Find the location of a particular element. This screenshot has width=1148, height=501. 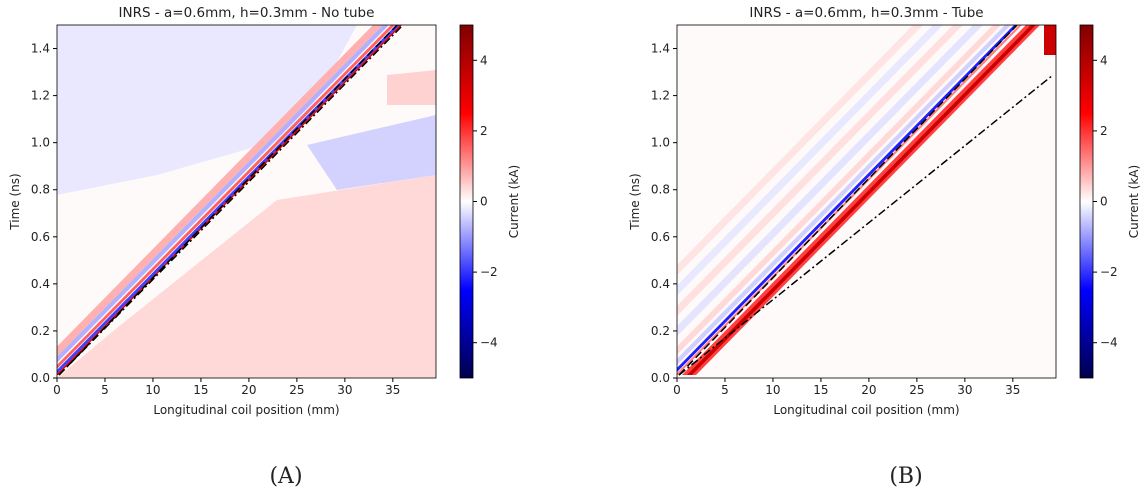

title: INRS - a=0.6mm, h=0.3mm - No tube is located at coordinates (247, 13).